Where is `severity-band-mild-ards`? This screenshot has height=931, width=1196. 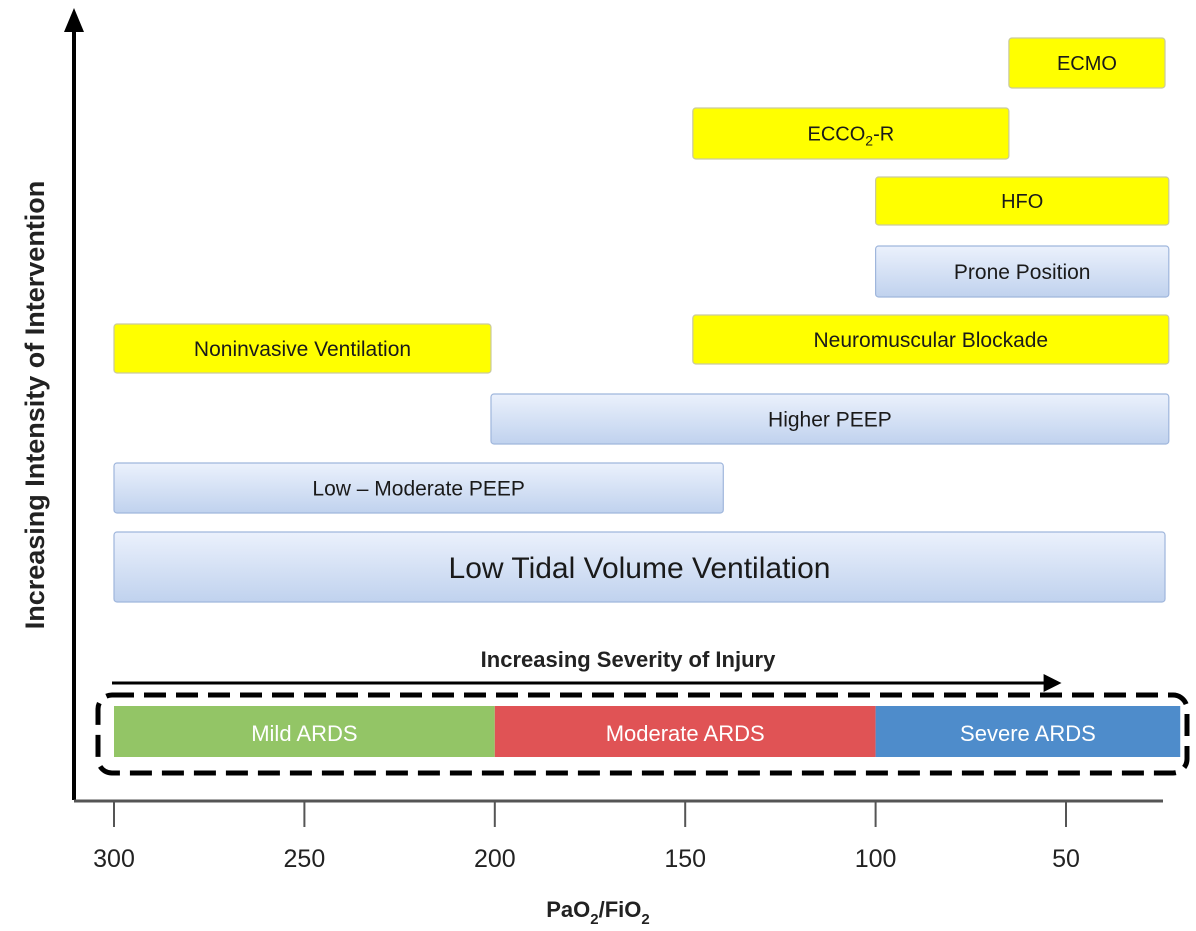 severity-band-mild-ards is located at coordinates (304, 731).